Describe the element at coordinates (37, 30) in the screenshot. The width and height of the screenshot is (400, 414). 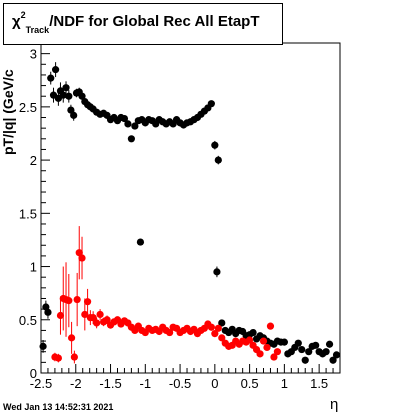
I see `title-subscript: Track` at that location.